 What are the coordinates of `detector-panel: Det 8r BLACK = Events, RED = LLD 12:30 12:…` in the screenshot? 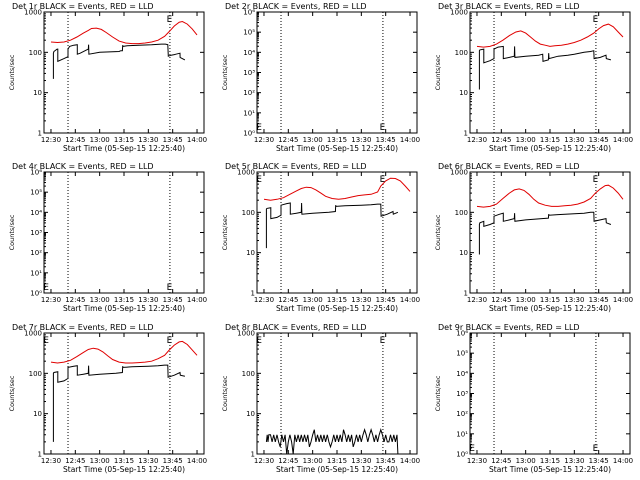 It's located at (320, 398).